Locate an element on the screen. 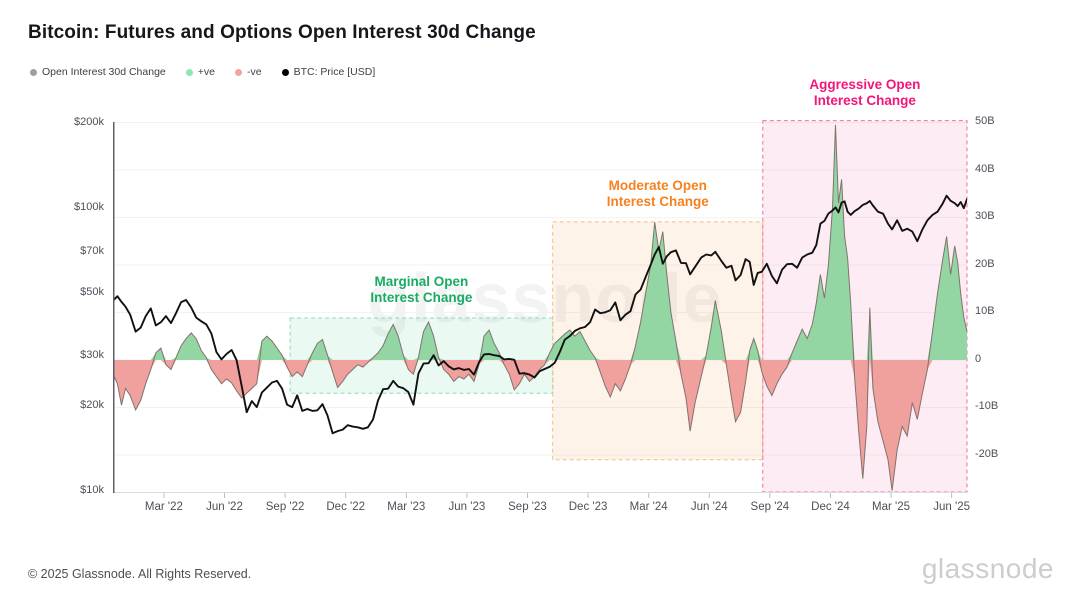 The height and width of the screenshot is (608, 1080). right-axis-tick-label: 20B is located at coordinates (985, 263).